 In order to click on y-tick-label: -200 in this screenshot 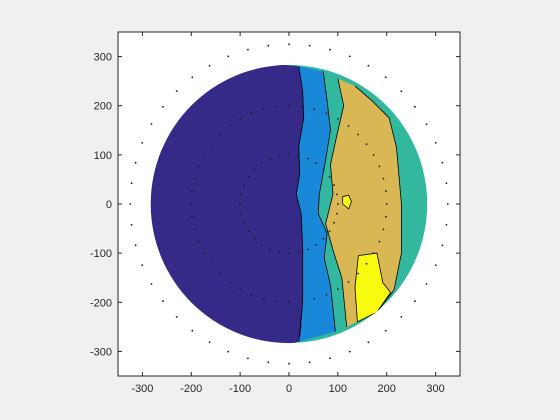, I will do `click(101, 303)`.